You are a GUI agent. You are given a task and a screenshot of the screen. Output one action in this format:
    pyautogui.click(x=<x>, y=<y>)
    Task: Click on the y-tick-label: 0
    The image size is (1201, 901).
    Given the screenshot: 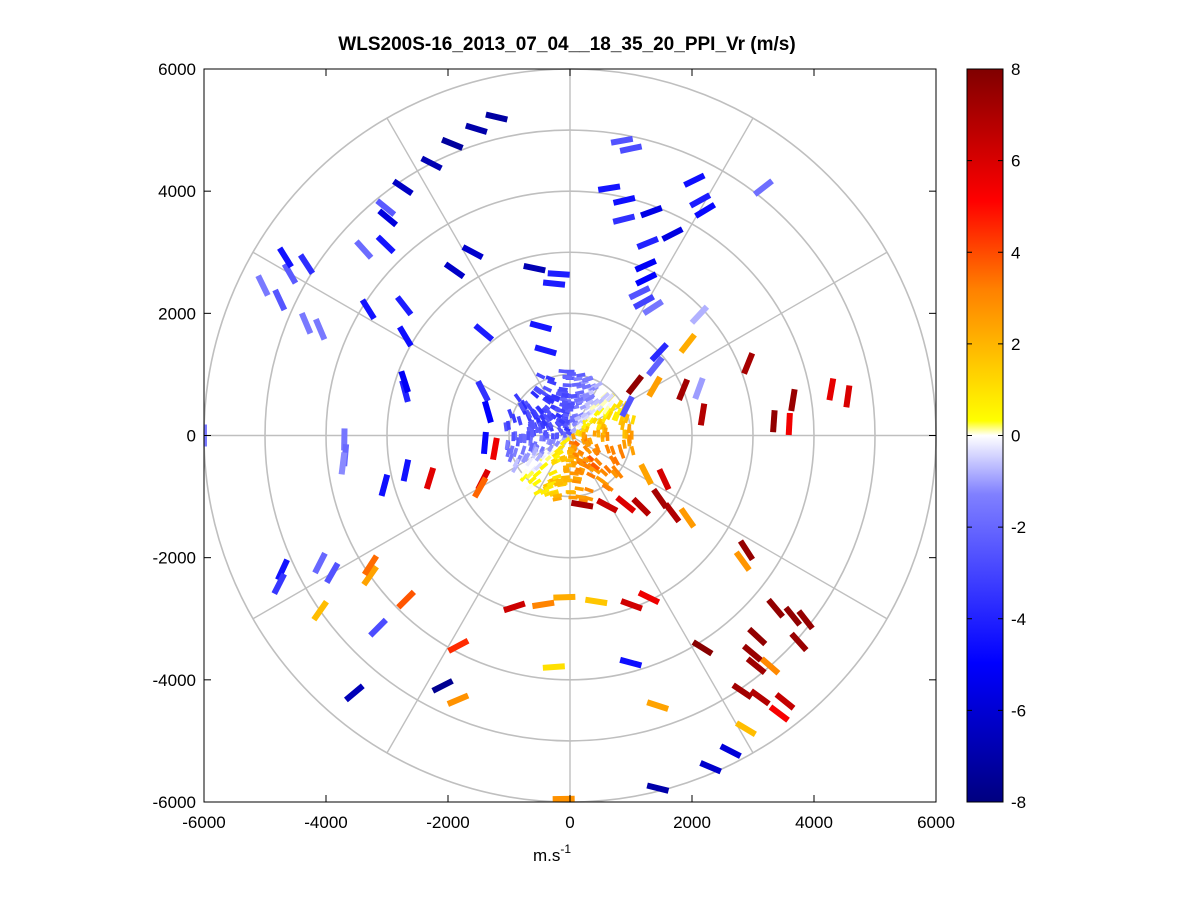 What is the action you would take?
    pyautogui.click(x=191, y=436)
    